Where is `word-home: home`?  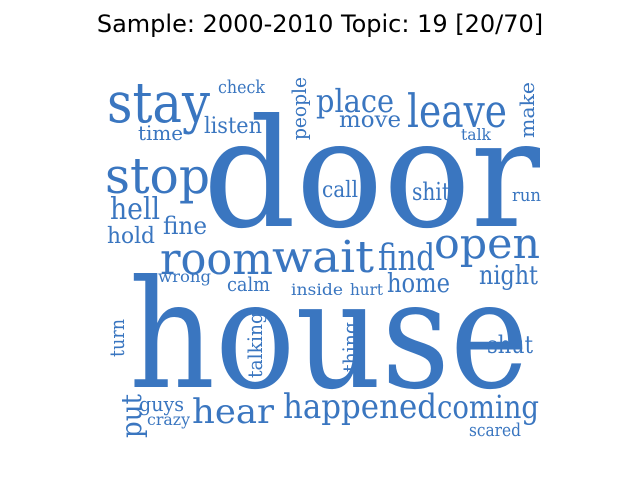
word-home: home is located at coordinates (418, 284).